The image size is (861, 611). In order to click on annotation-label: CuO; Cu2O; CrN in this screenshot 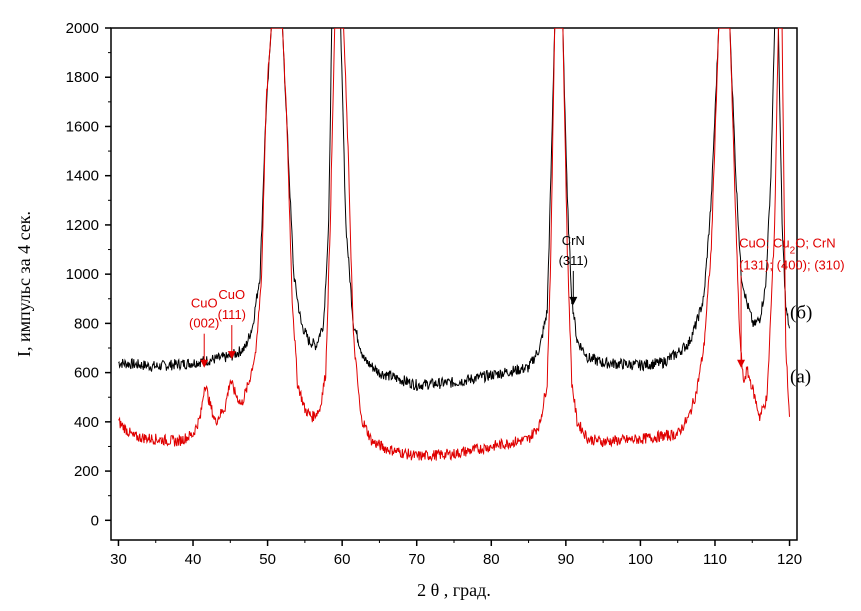, I will do `click(787, 246)`.